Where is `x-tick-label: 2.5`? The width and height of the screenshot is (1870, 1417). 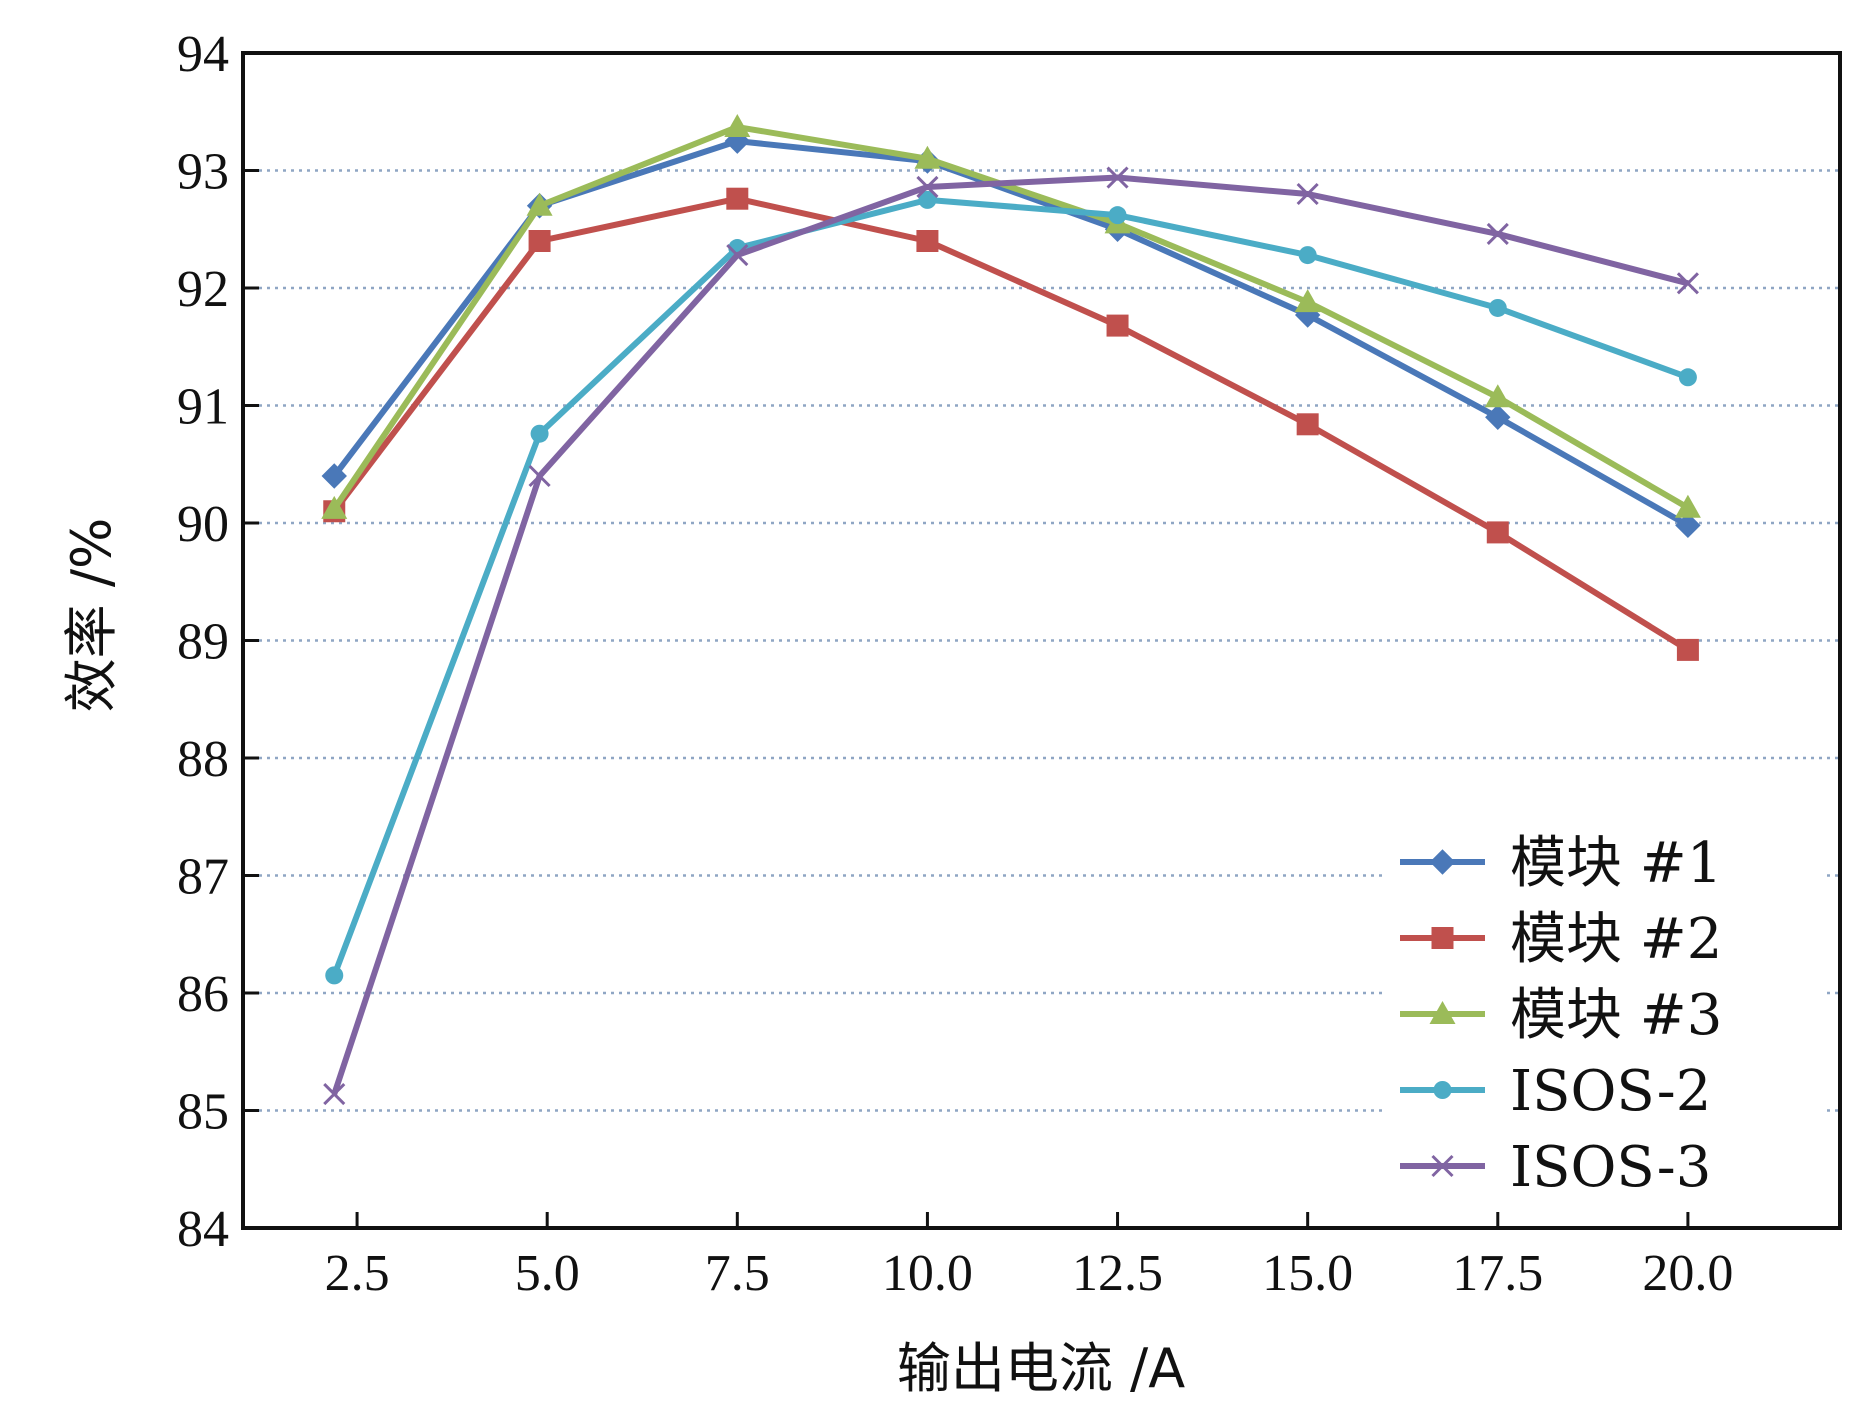 x-tick-label: 2.5 is located at coordinates (357, 1273).